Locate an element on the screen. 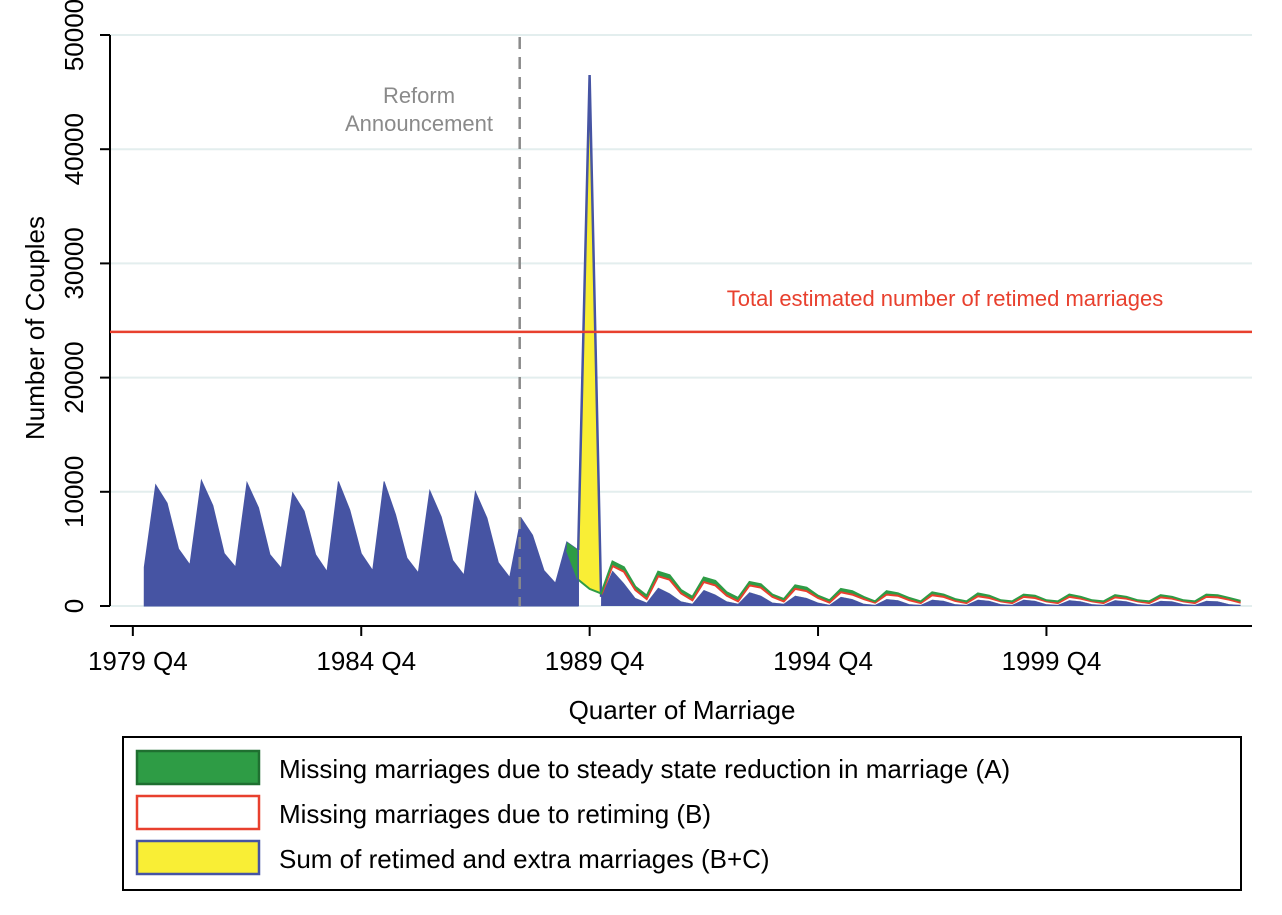 The height and width of the screenshot is (915, 1282). y-tick-label: 0 is located at coordinates (74, 606).